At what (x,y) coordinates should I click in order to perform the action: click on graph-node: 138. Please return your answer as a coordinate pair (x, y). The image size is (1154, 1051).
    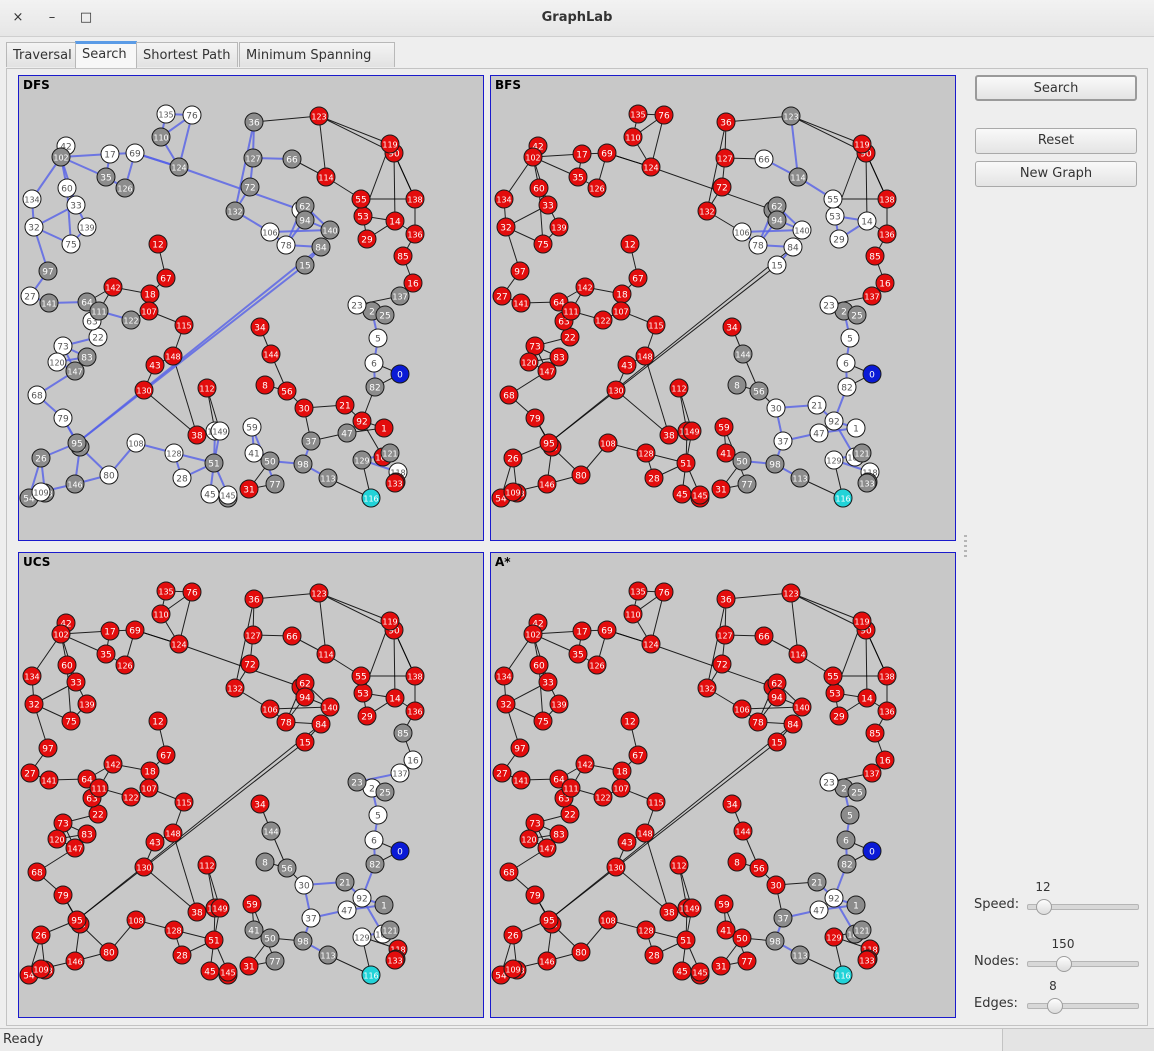
    Looking at the image, I should click on (415, 199).